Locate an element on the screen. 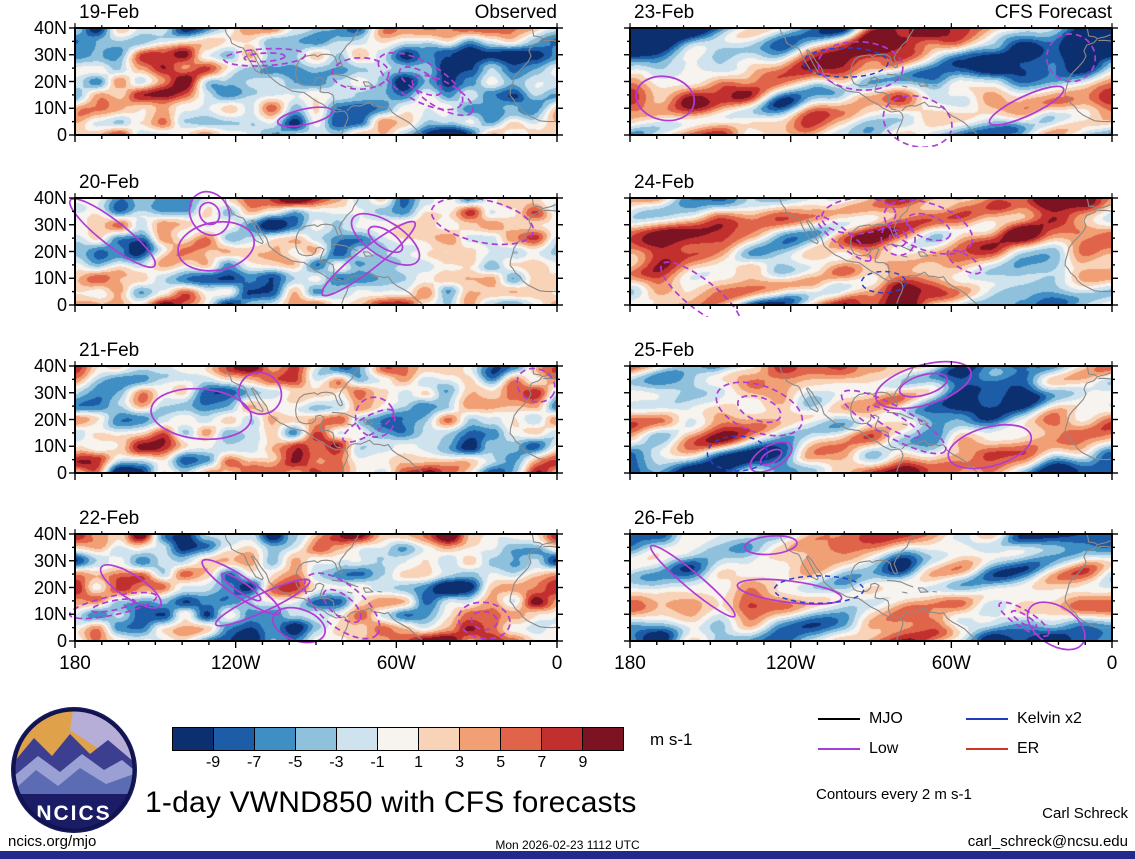  colorbar is located at coordinates (398, 739).